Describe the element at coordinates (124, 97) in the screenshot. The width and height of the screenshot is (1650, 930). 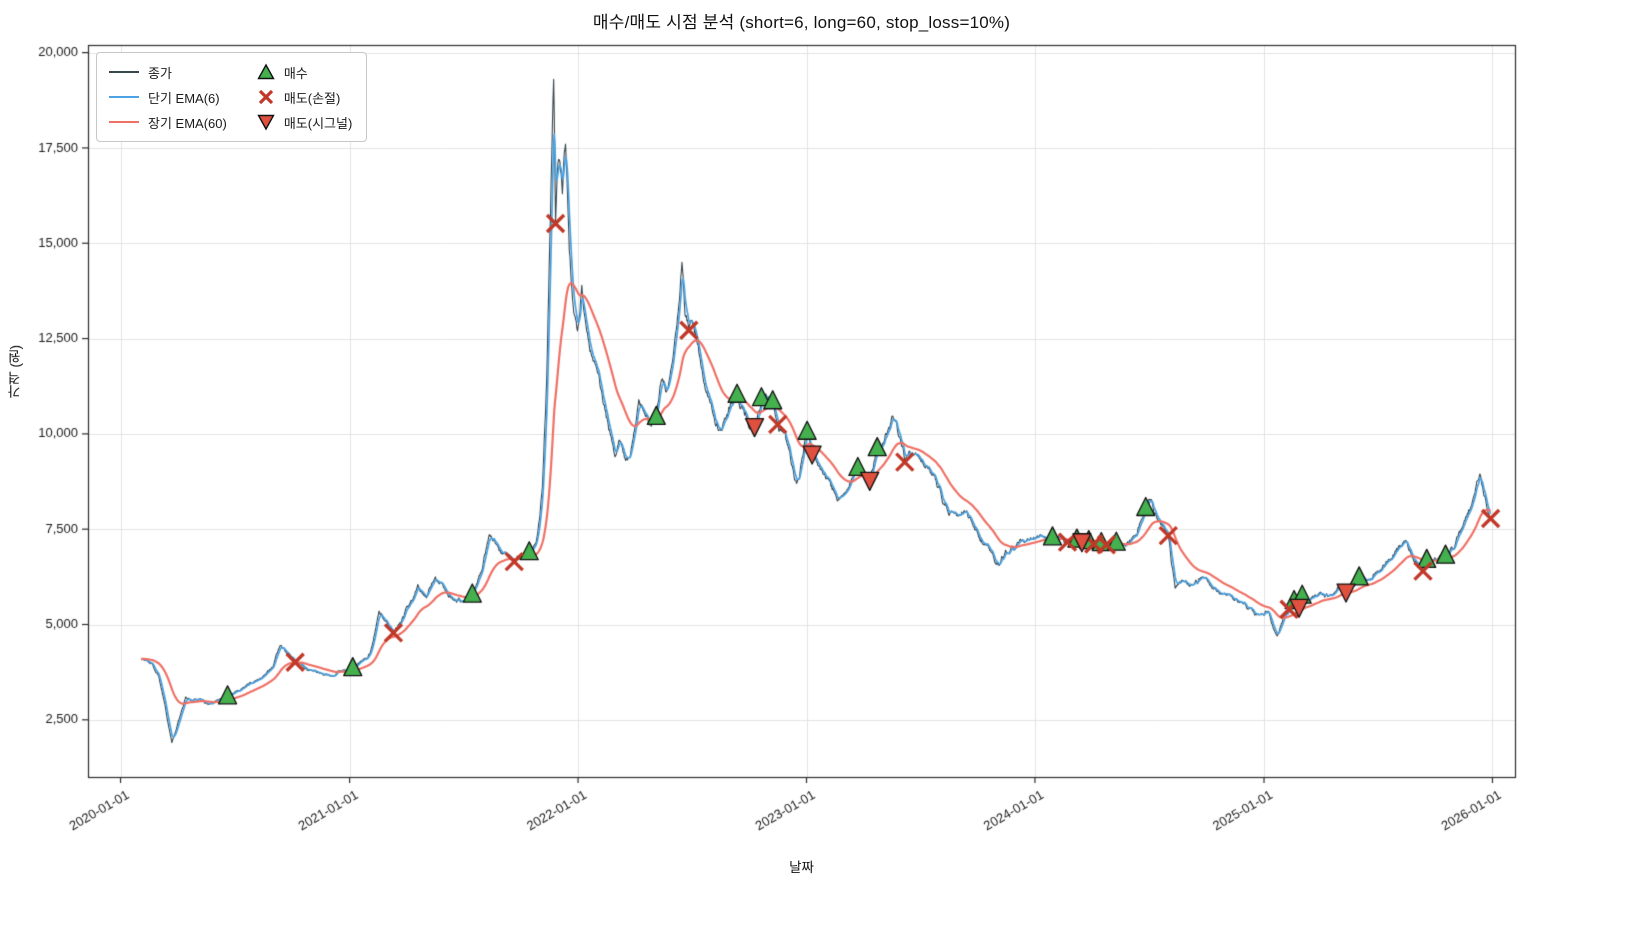
I see `ema_short-line-swatch` at that location.